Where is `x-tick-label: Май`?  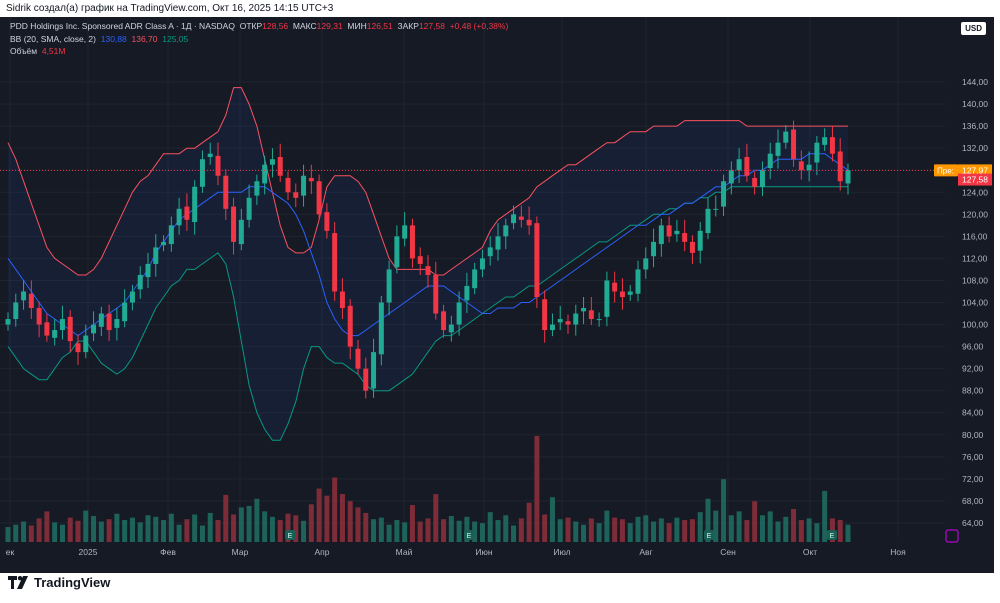
x-tick-label: Май is located at coordinates (404, 552).